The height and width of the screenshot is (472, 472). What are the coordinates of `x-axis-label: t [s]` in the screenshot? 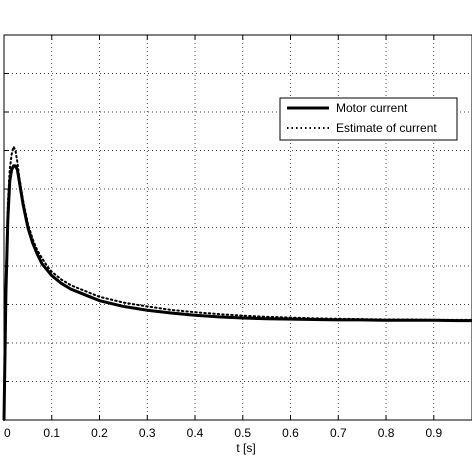 It's located at (245, 448).